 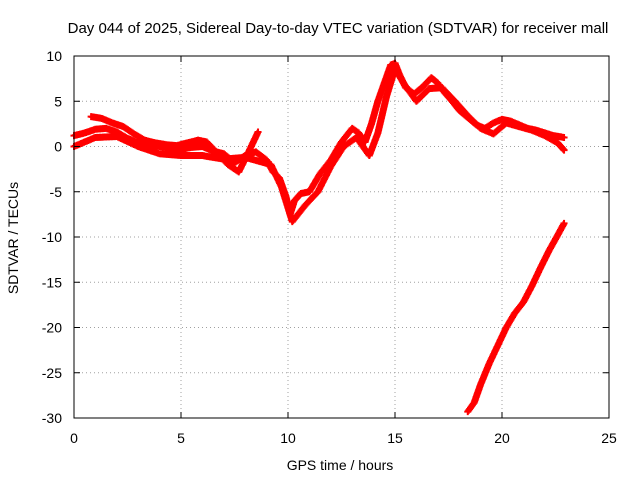 I want to click on y-tick-label: -10, so click(x=52, y=237).